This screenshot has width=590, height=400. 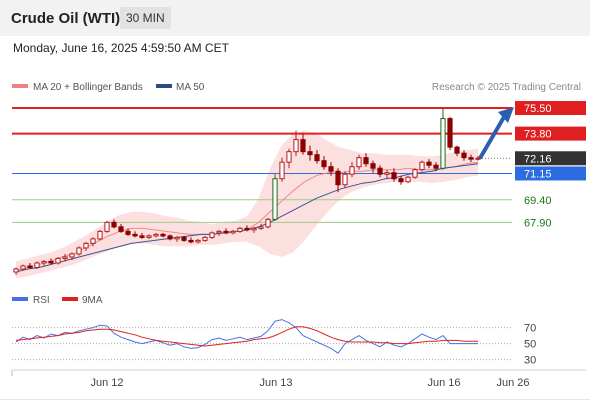 What do you see at coordinates (530, 361) in the screenshot?
I see `rsi-tick-label: 30` at bounding box center [530, 361].